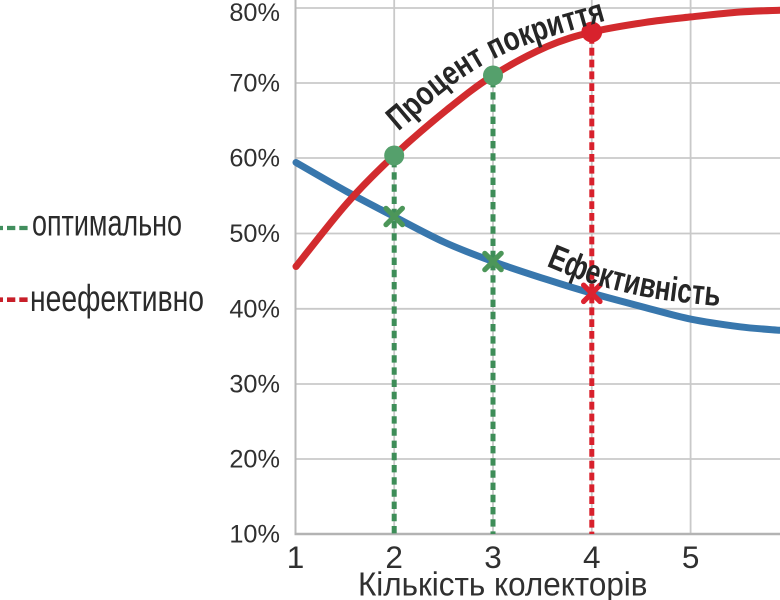  I want to click on svg-text: 1, so click(296, 557).